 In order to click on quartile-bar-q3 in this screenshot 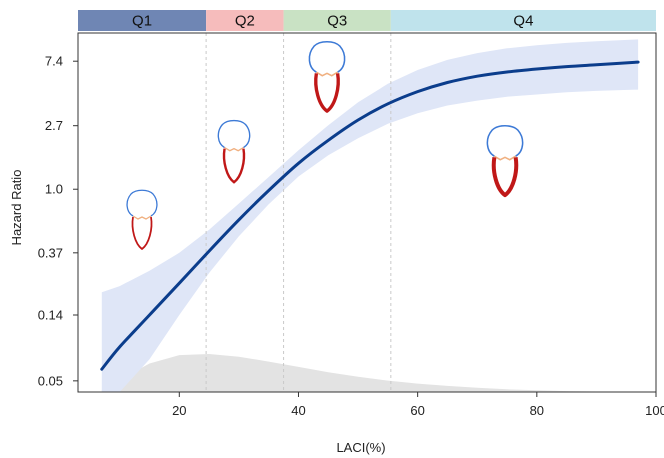, I will do `click(337, 20)`.